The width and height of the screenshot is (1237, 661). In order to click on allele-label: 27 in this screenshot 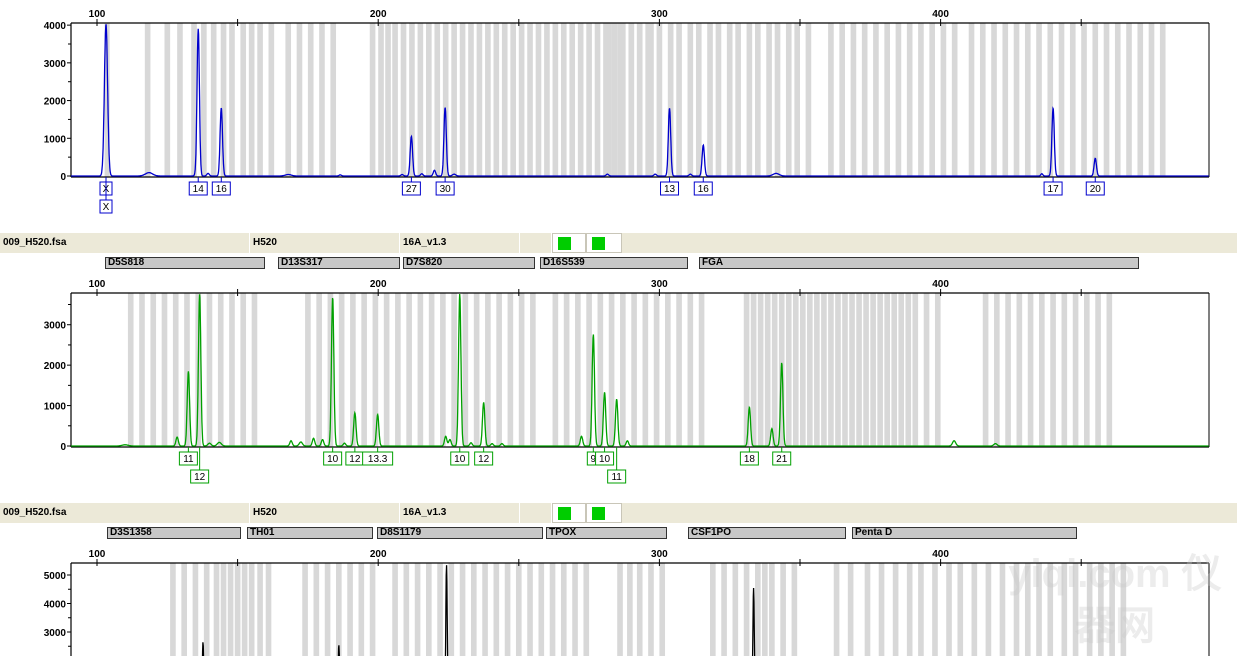, I will do `click(411, 186)`.